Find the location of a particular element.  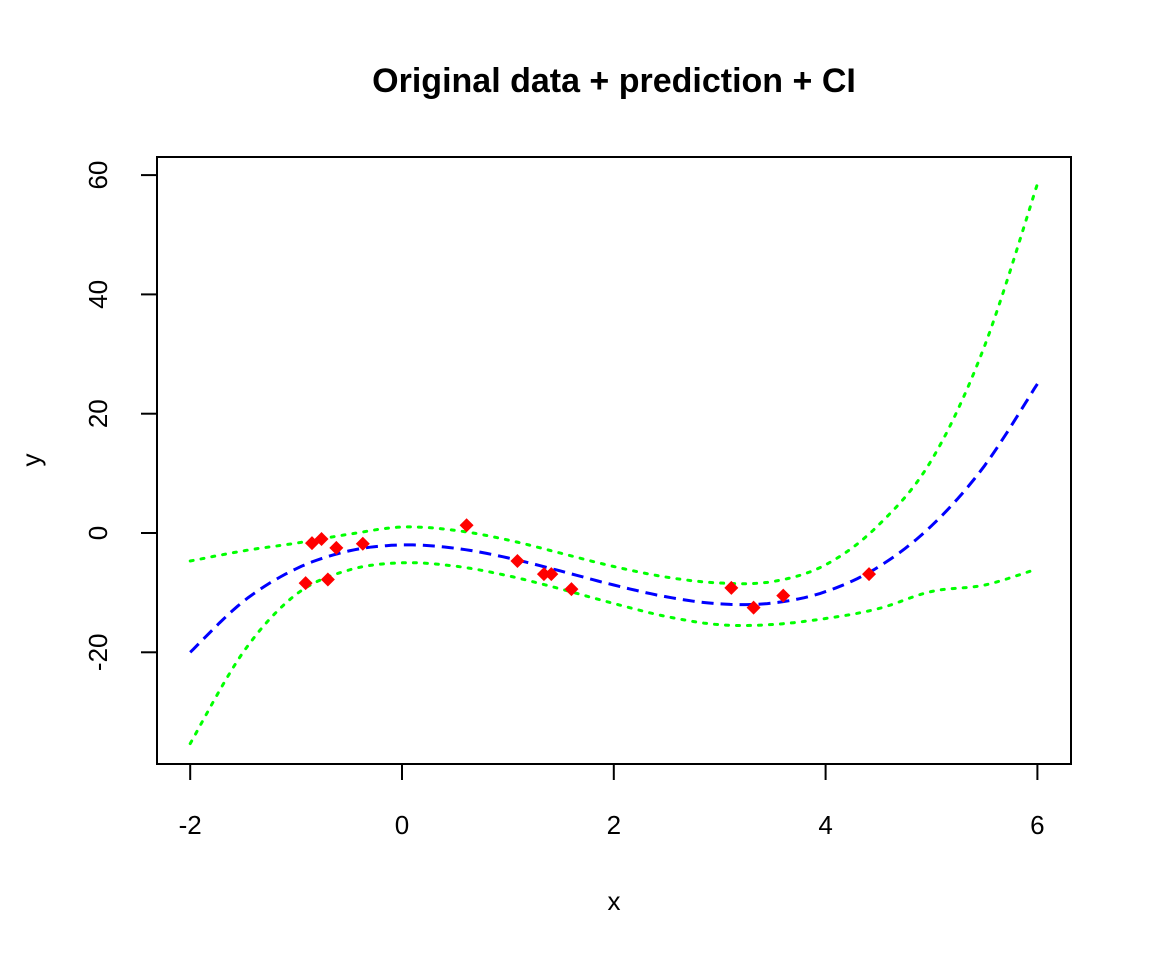

x-axis-label: x is located at coordinates (614, 901).